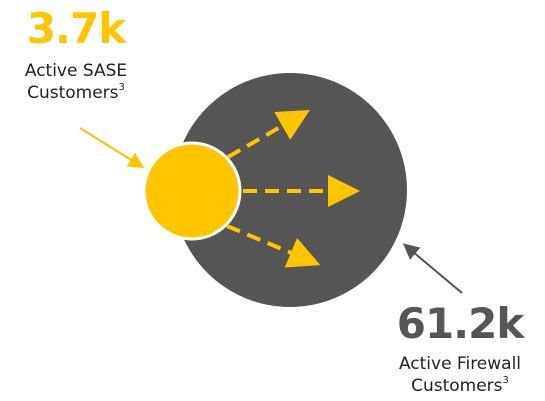  I want to click on sase-footnote-marker: 3, so click(121, 88).